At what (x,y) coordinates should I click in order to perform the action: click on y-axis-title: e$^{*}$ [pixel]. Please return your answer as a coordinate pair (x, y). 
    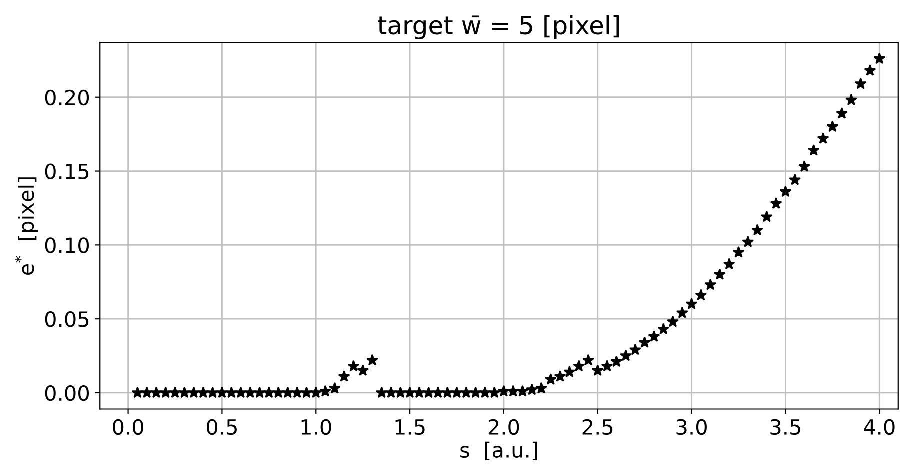
    Looking at the image, I should click on (26, 227).